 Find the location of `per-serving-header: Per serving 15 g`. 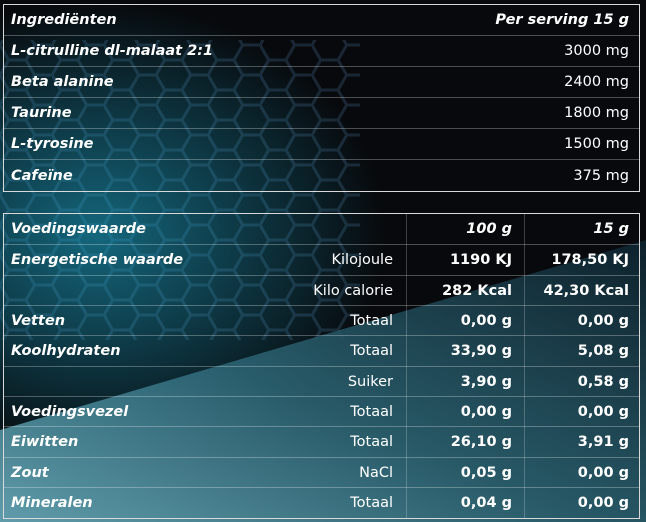

per-serving-header: Per serving 15 g is located at coordinates (562, 20).